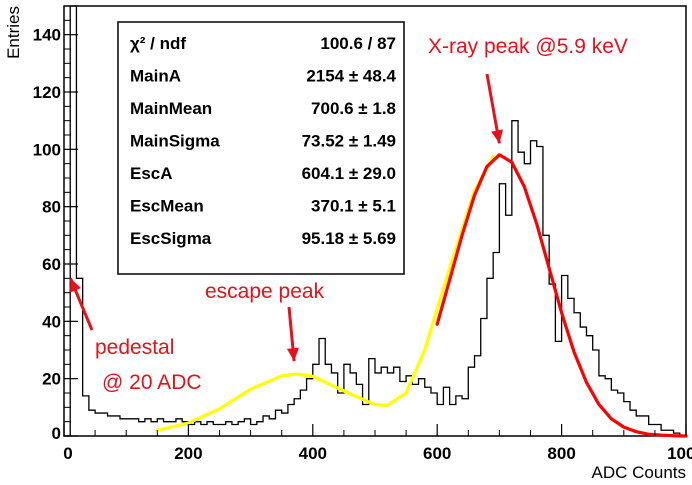 This screenshot has height=485, width=692. Describe the element at coordinates (47, 149) in the screenshot. I see `y-tick-label: 100` at that location.